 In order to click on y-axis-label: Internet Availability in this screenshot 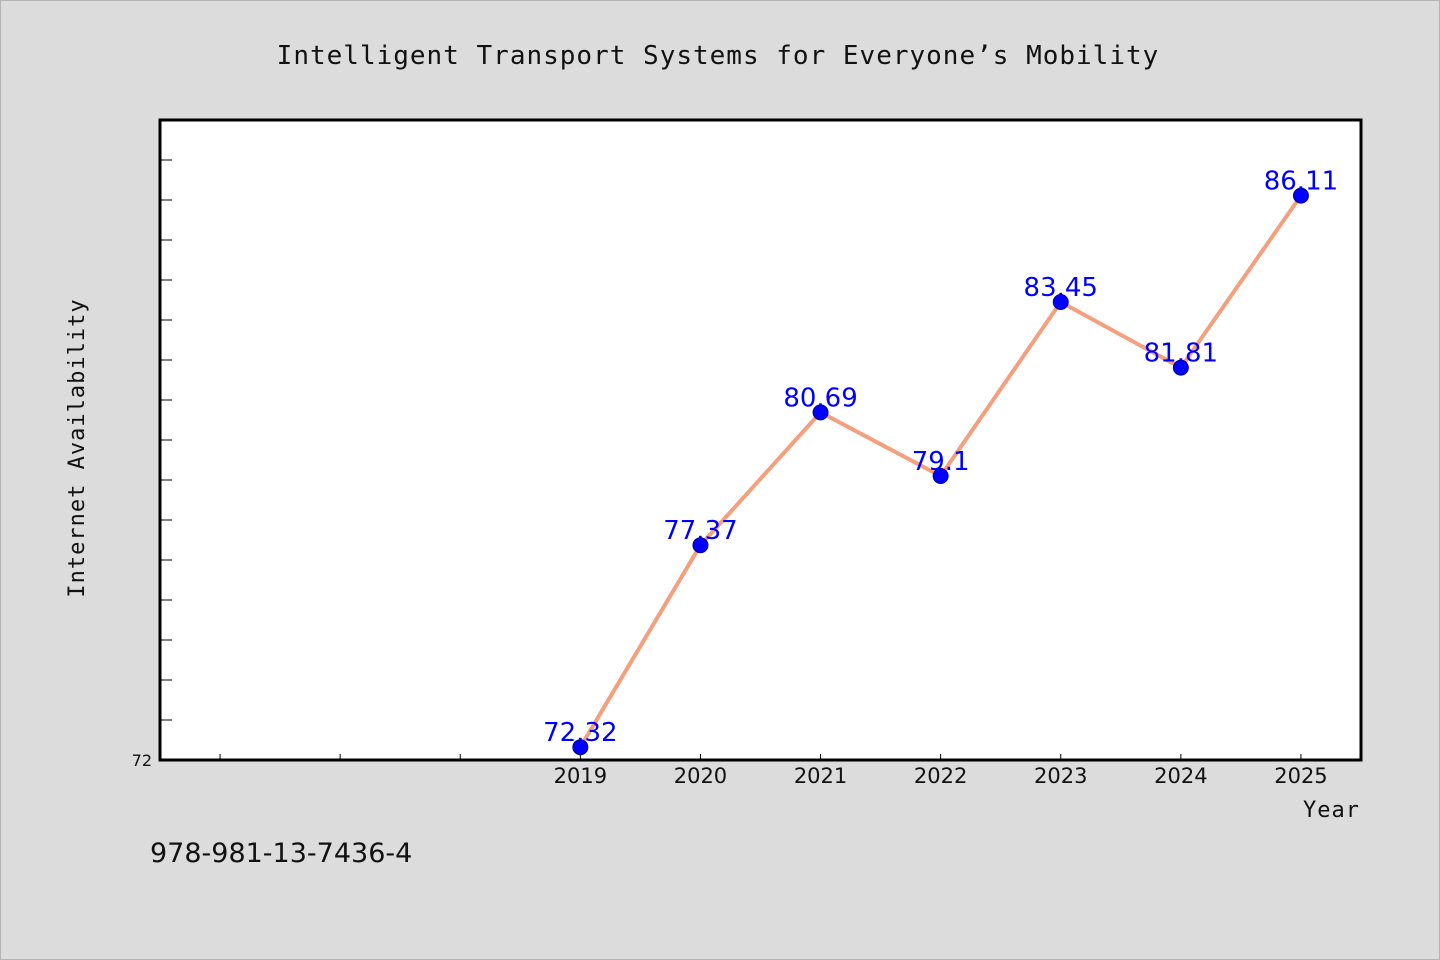, I will do `click(77, 447)`.